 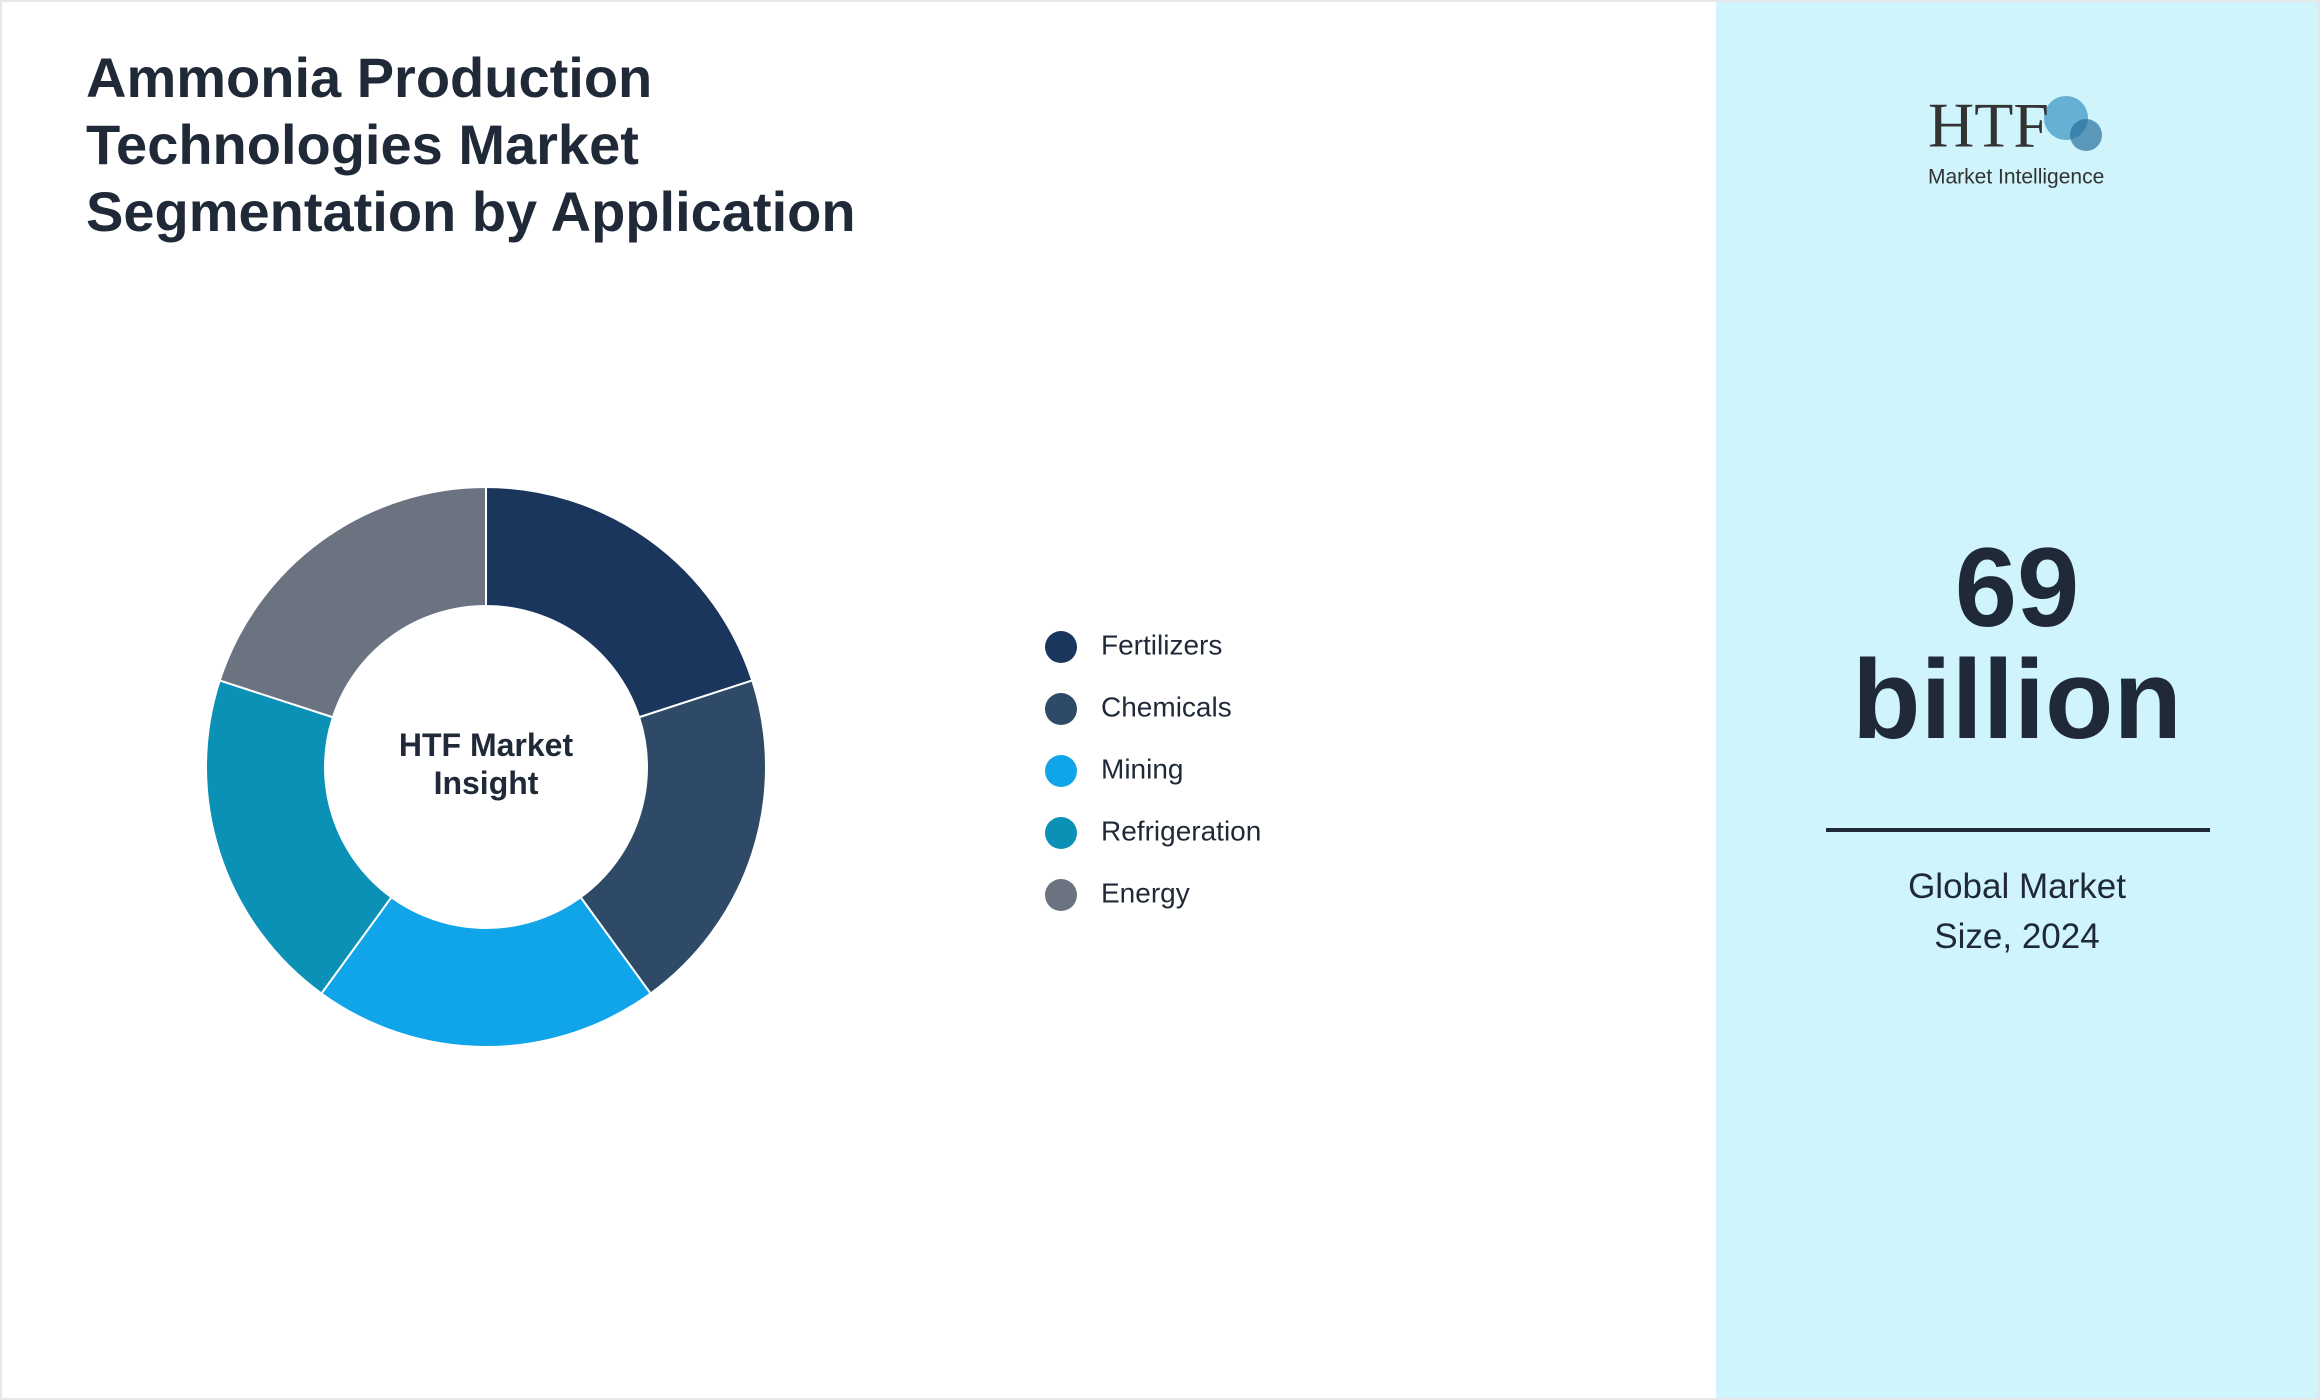 I want to click on legend-label: Refrigeration, so click(x=1181, y=830).